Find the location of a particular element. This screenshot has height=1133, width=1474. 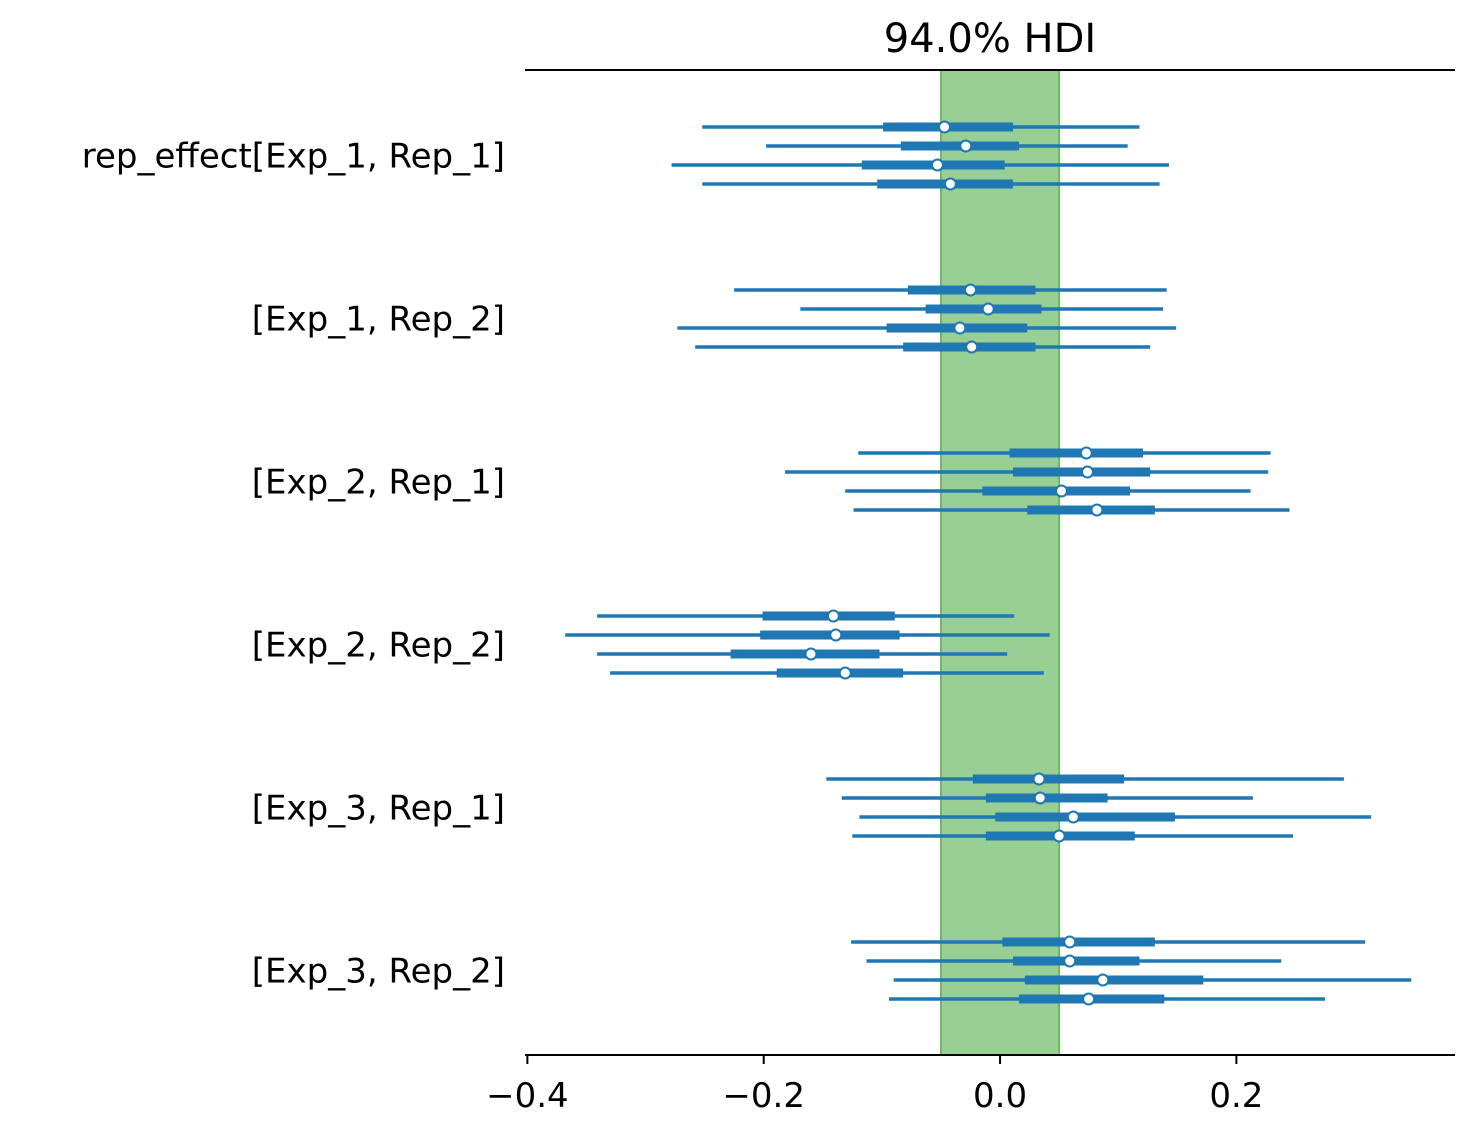

row-label: [Exp_1, Rep_2] is located at coordinates (378, 320).